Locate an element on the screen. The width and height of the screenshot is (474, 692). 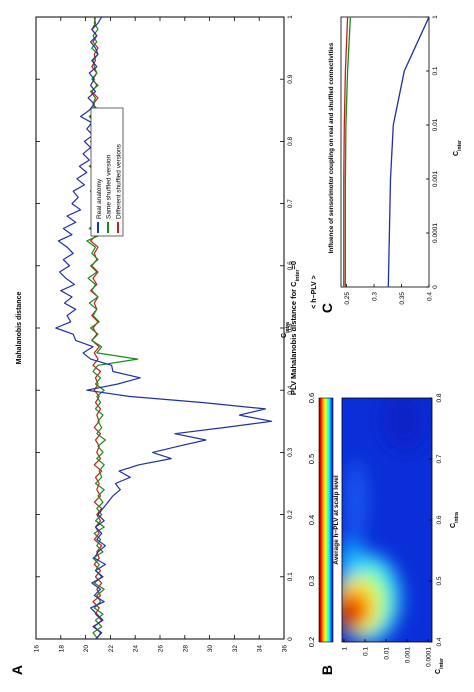
x-tick-label: 0.4 is located at coordinates (290, 389).